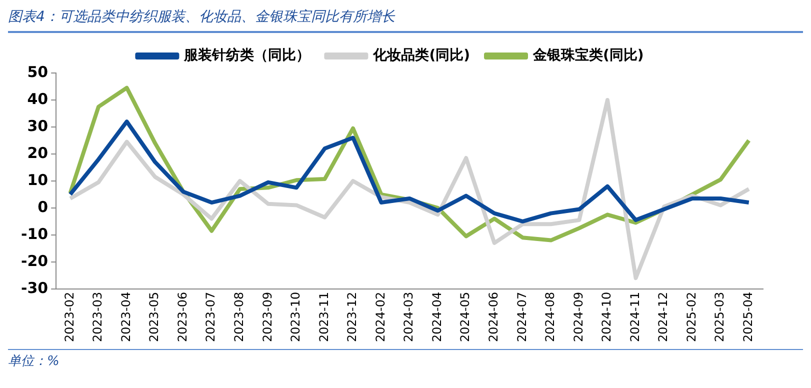 This screenshot has height=388, width=811. Describe the element at coordinates (405, 20) in the screenshot. I see `chart-title: 图表4：可选品类中纺织服装、化妆品、金银珠宝同比有所增长` at that location.